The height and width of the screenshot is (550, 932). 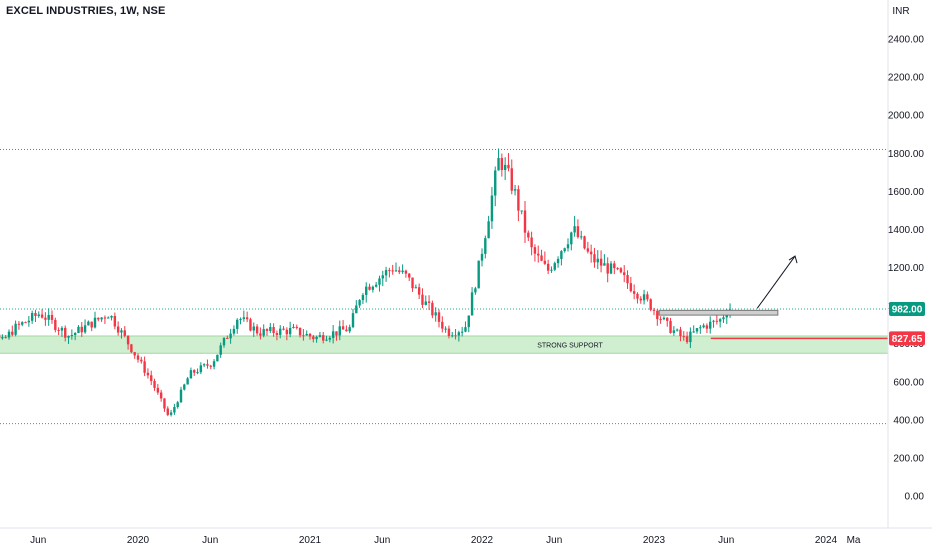 What do you see at coordinates (793, 259) in the screenshot?
I see `projection-arrow-head` at bounding box center [793, 259].